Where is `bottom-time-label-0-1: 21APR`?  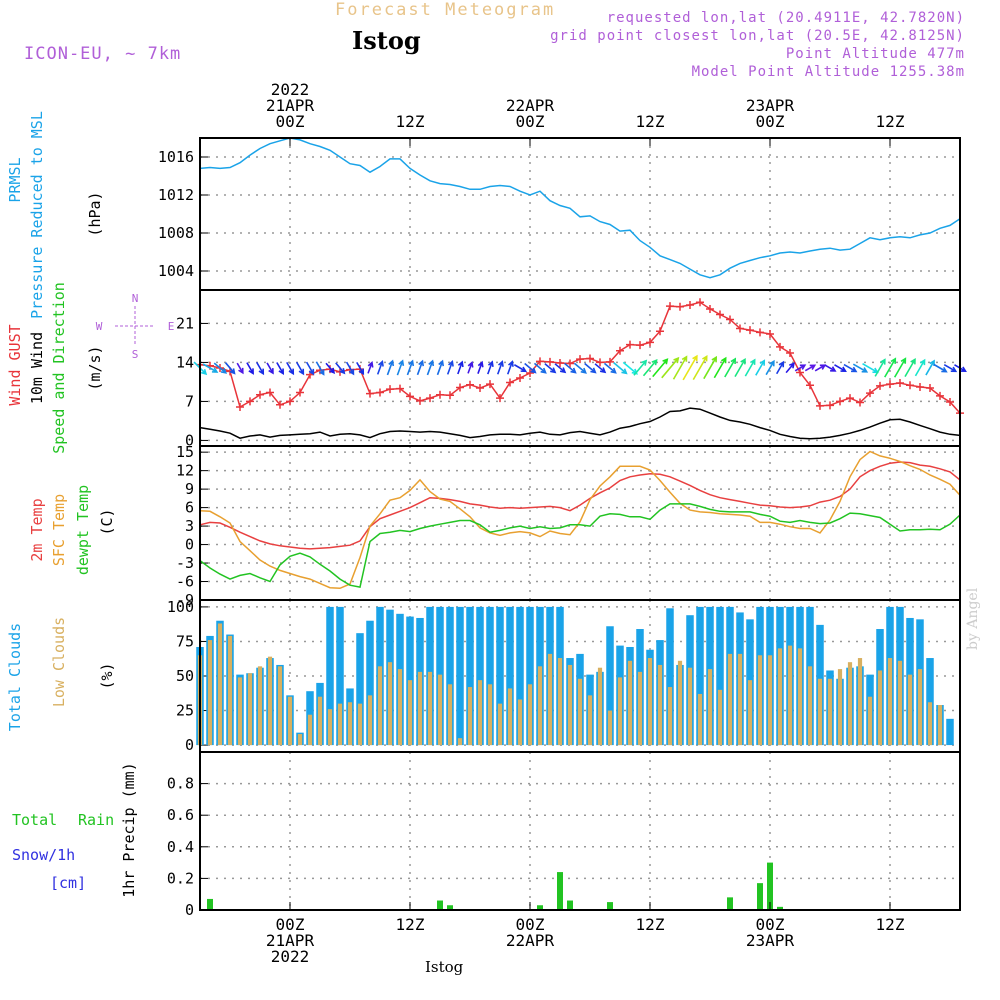 bottom-time-label-0-1: 21APR is located at coordinates (290, 940).